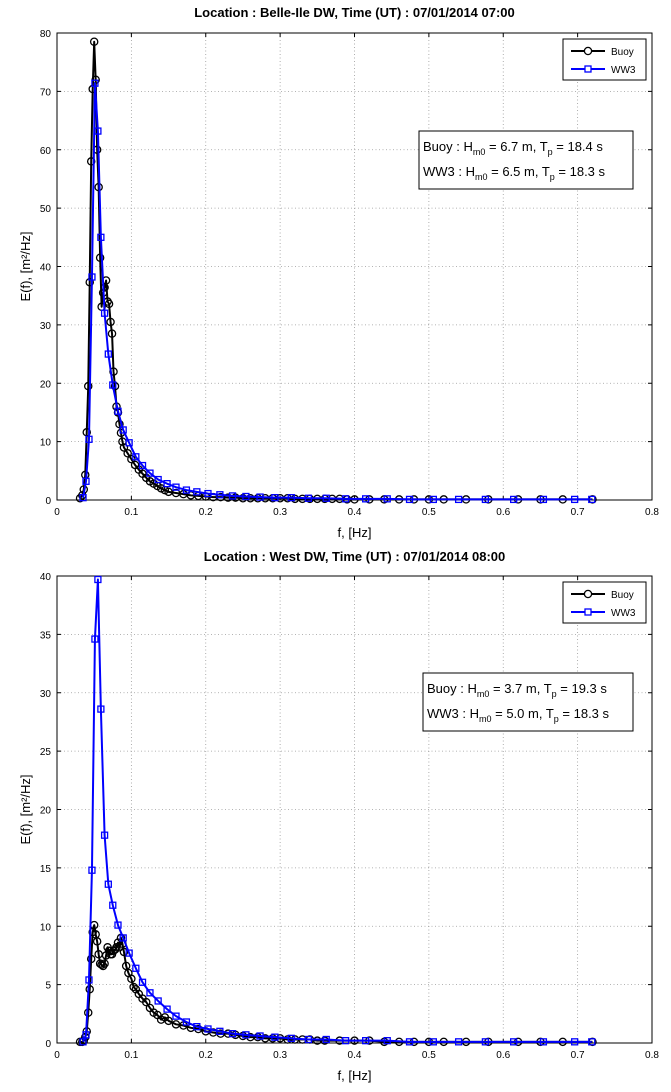  Describe the element at coordinates (131, 512) in the screenshot. I see `x-tick-label: 0.1` at that location.